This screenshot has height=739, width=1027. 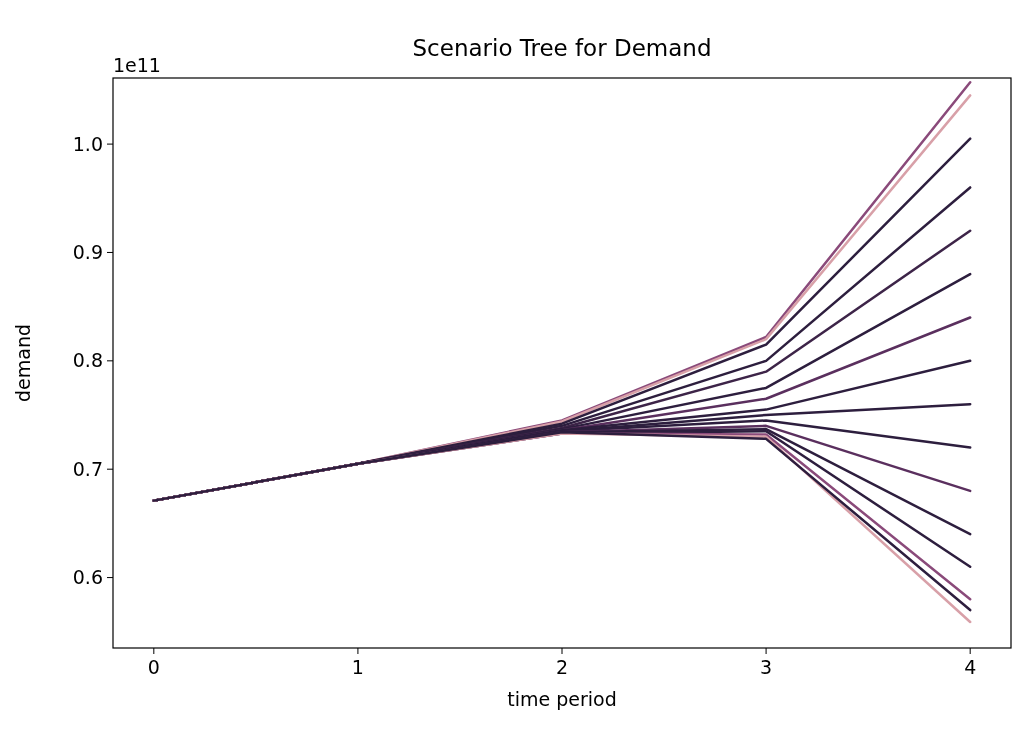 I want to click on y-tick-label: 0.8, so click(x=87, y=360).